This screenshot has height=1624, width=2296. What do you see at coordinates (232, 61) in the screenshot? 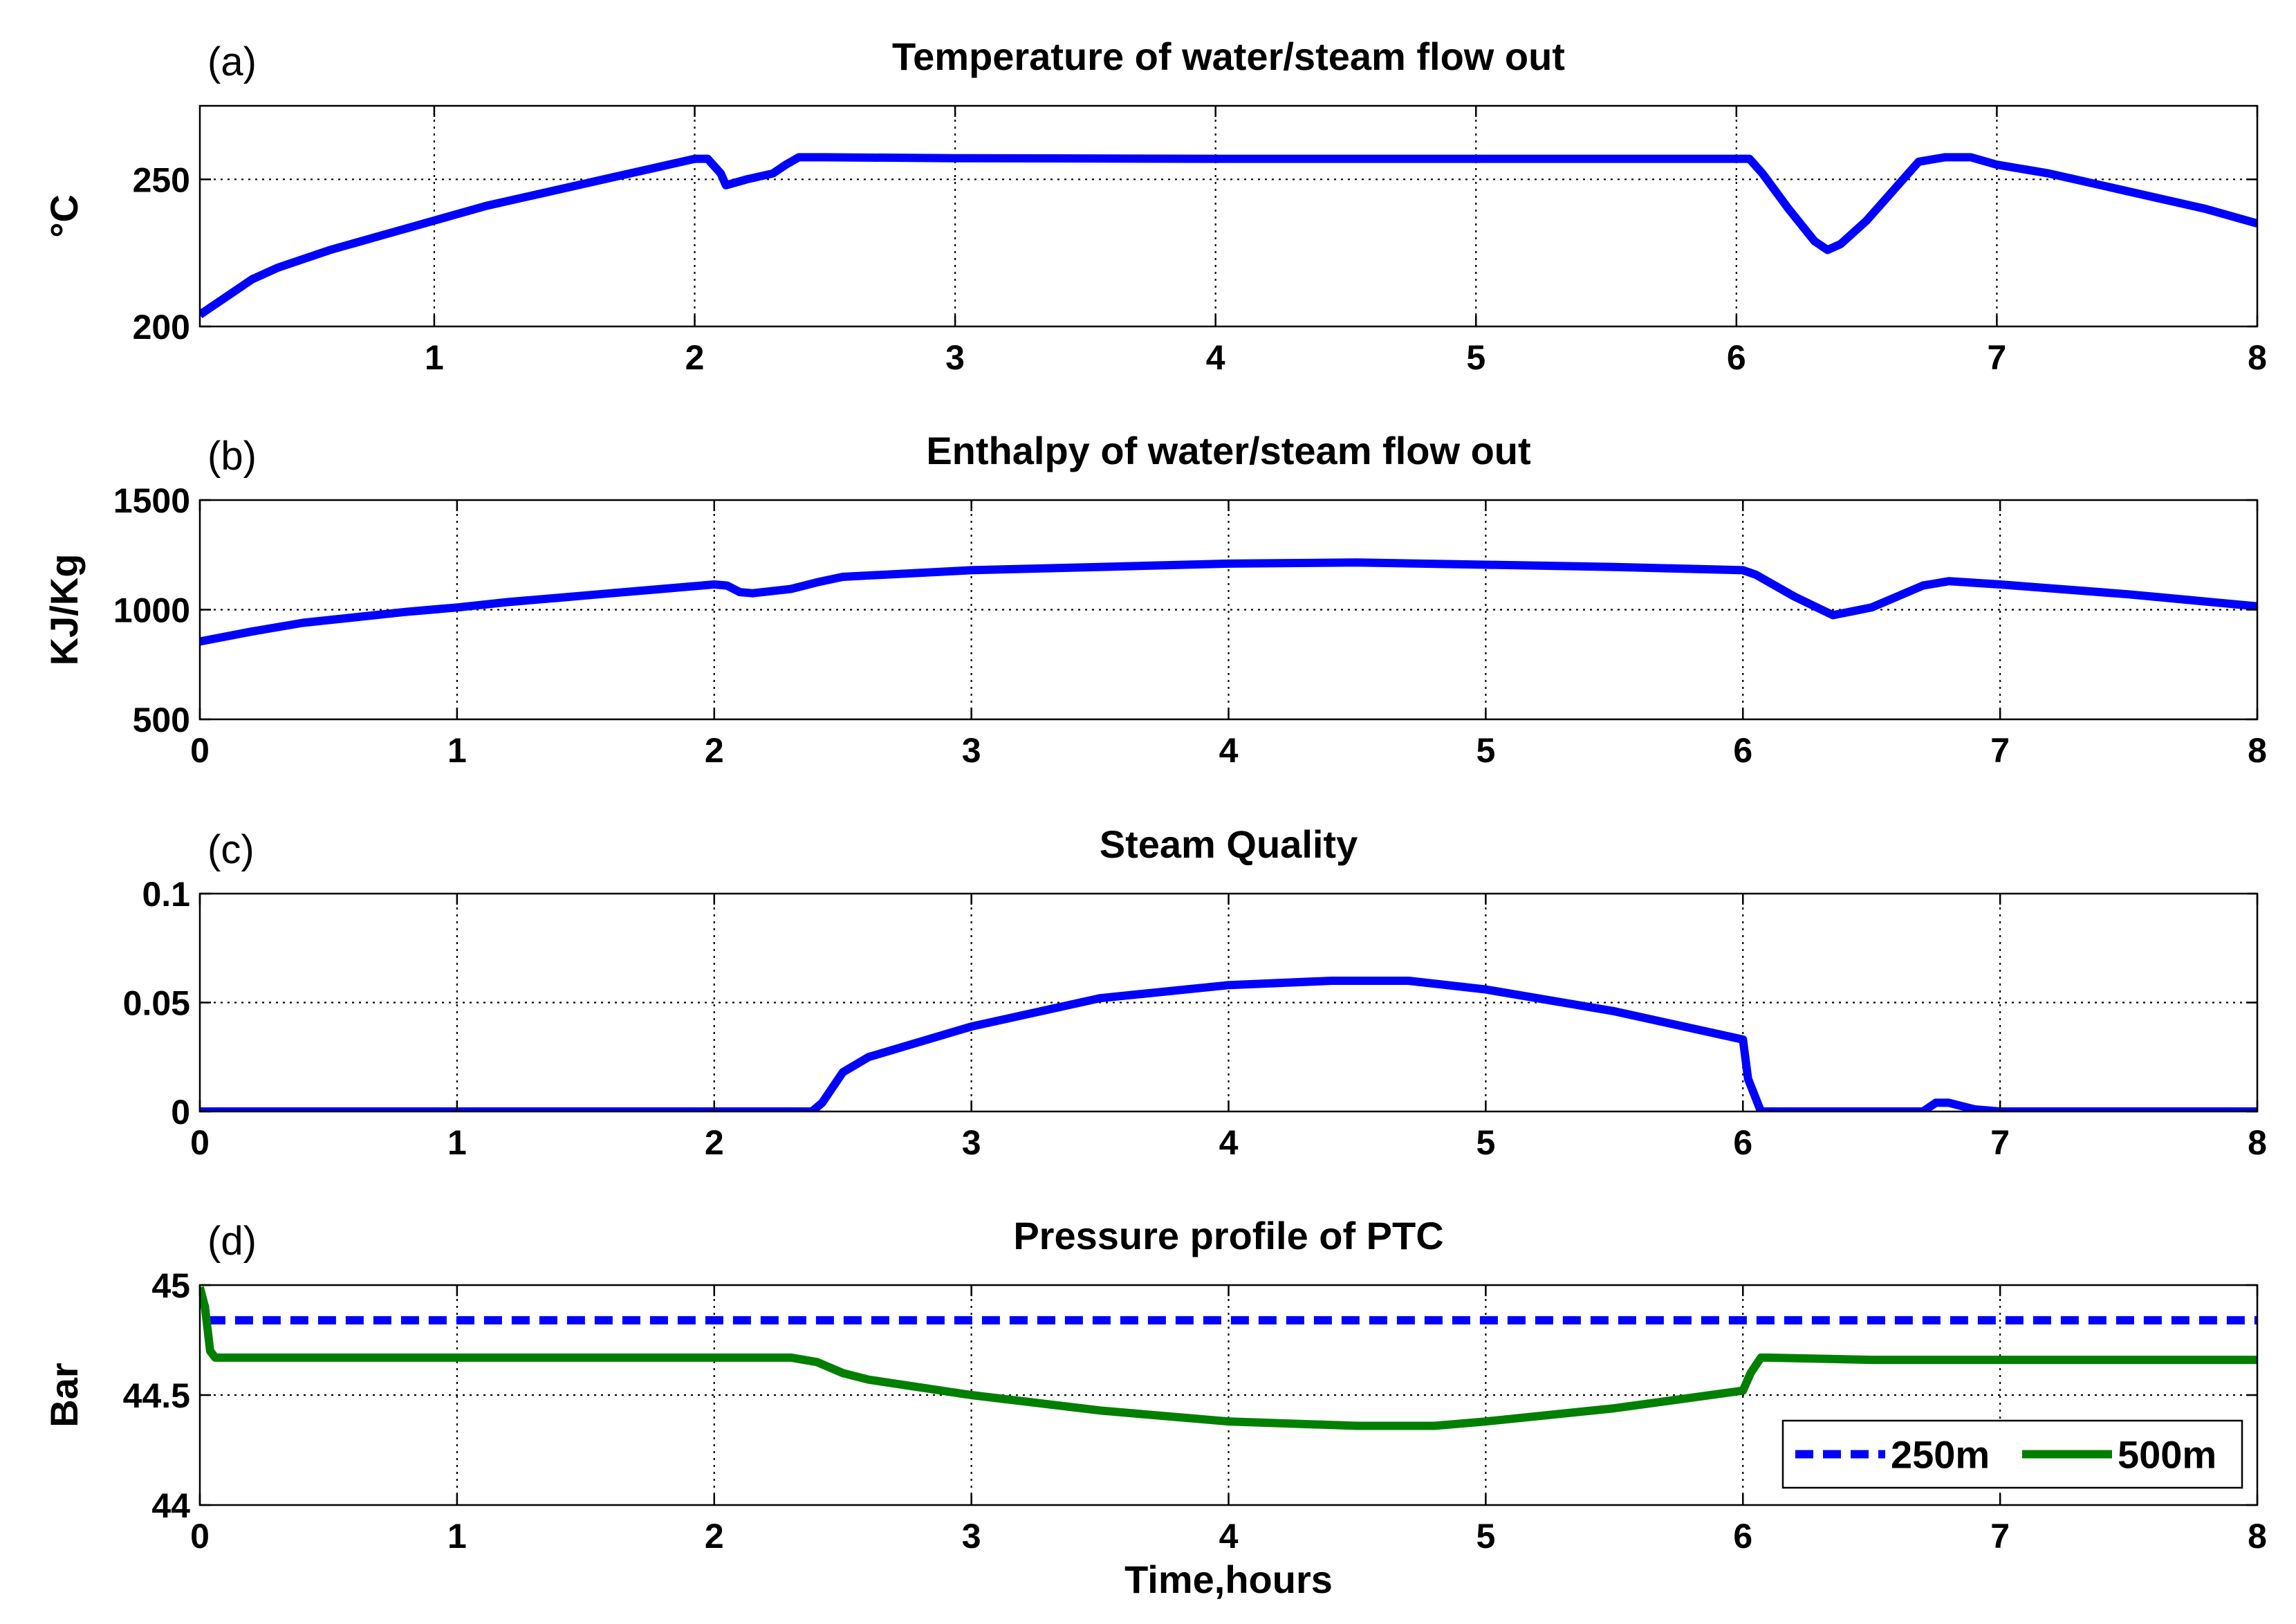
I see `panel-label: (a)` at bounding box center [232, 61].